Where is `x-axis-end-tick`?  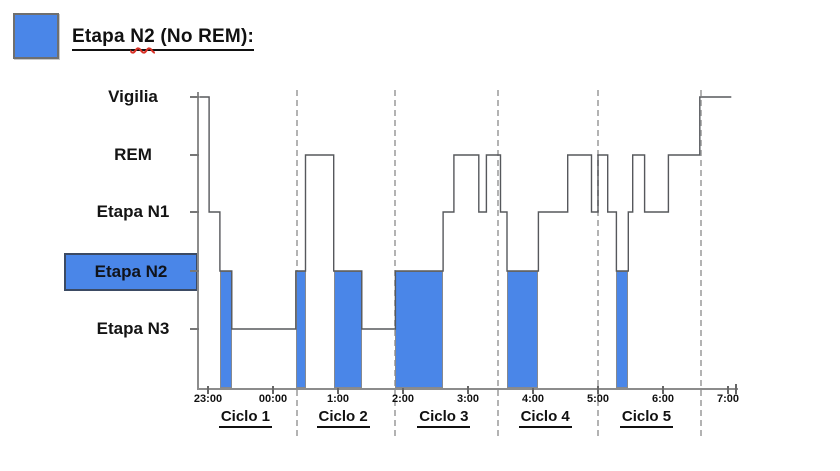
x-axis-end-tick is located at coordinates (736, 389).